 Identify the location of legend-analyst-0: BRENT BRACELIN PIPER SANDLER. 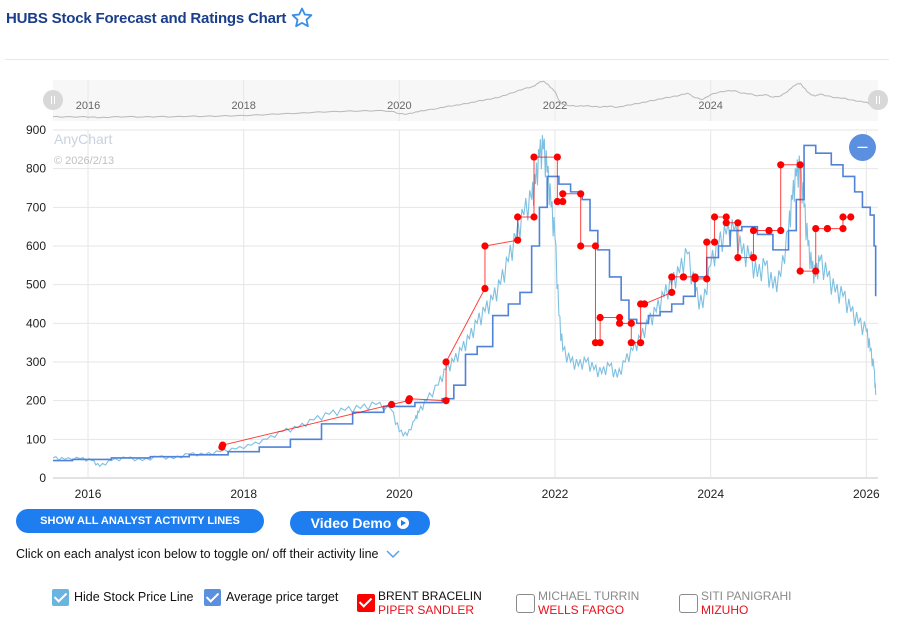
(419, 603).